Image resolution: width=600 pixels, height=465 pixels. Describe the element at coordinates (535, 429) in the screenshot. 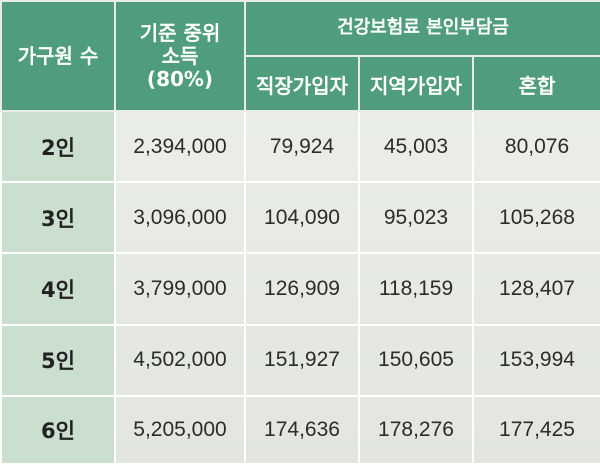

I see `cell-mixed: 177,425` at that location.